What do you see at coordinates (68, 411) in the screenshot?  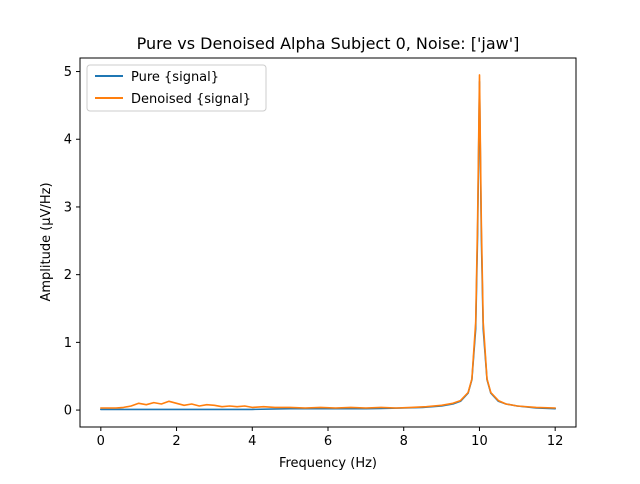 I see `y-tick-label: 0` at bounding box center [68, 411].